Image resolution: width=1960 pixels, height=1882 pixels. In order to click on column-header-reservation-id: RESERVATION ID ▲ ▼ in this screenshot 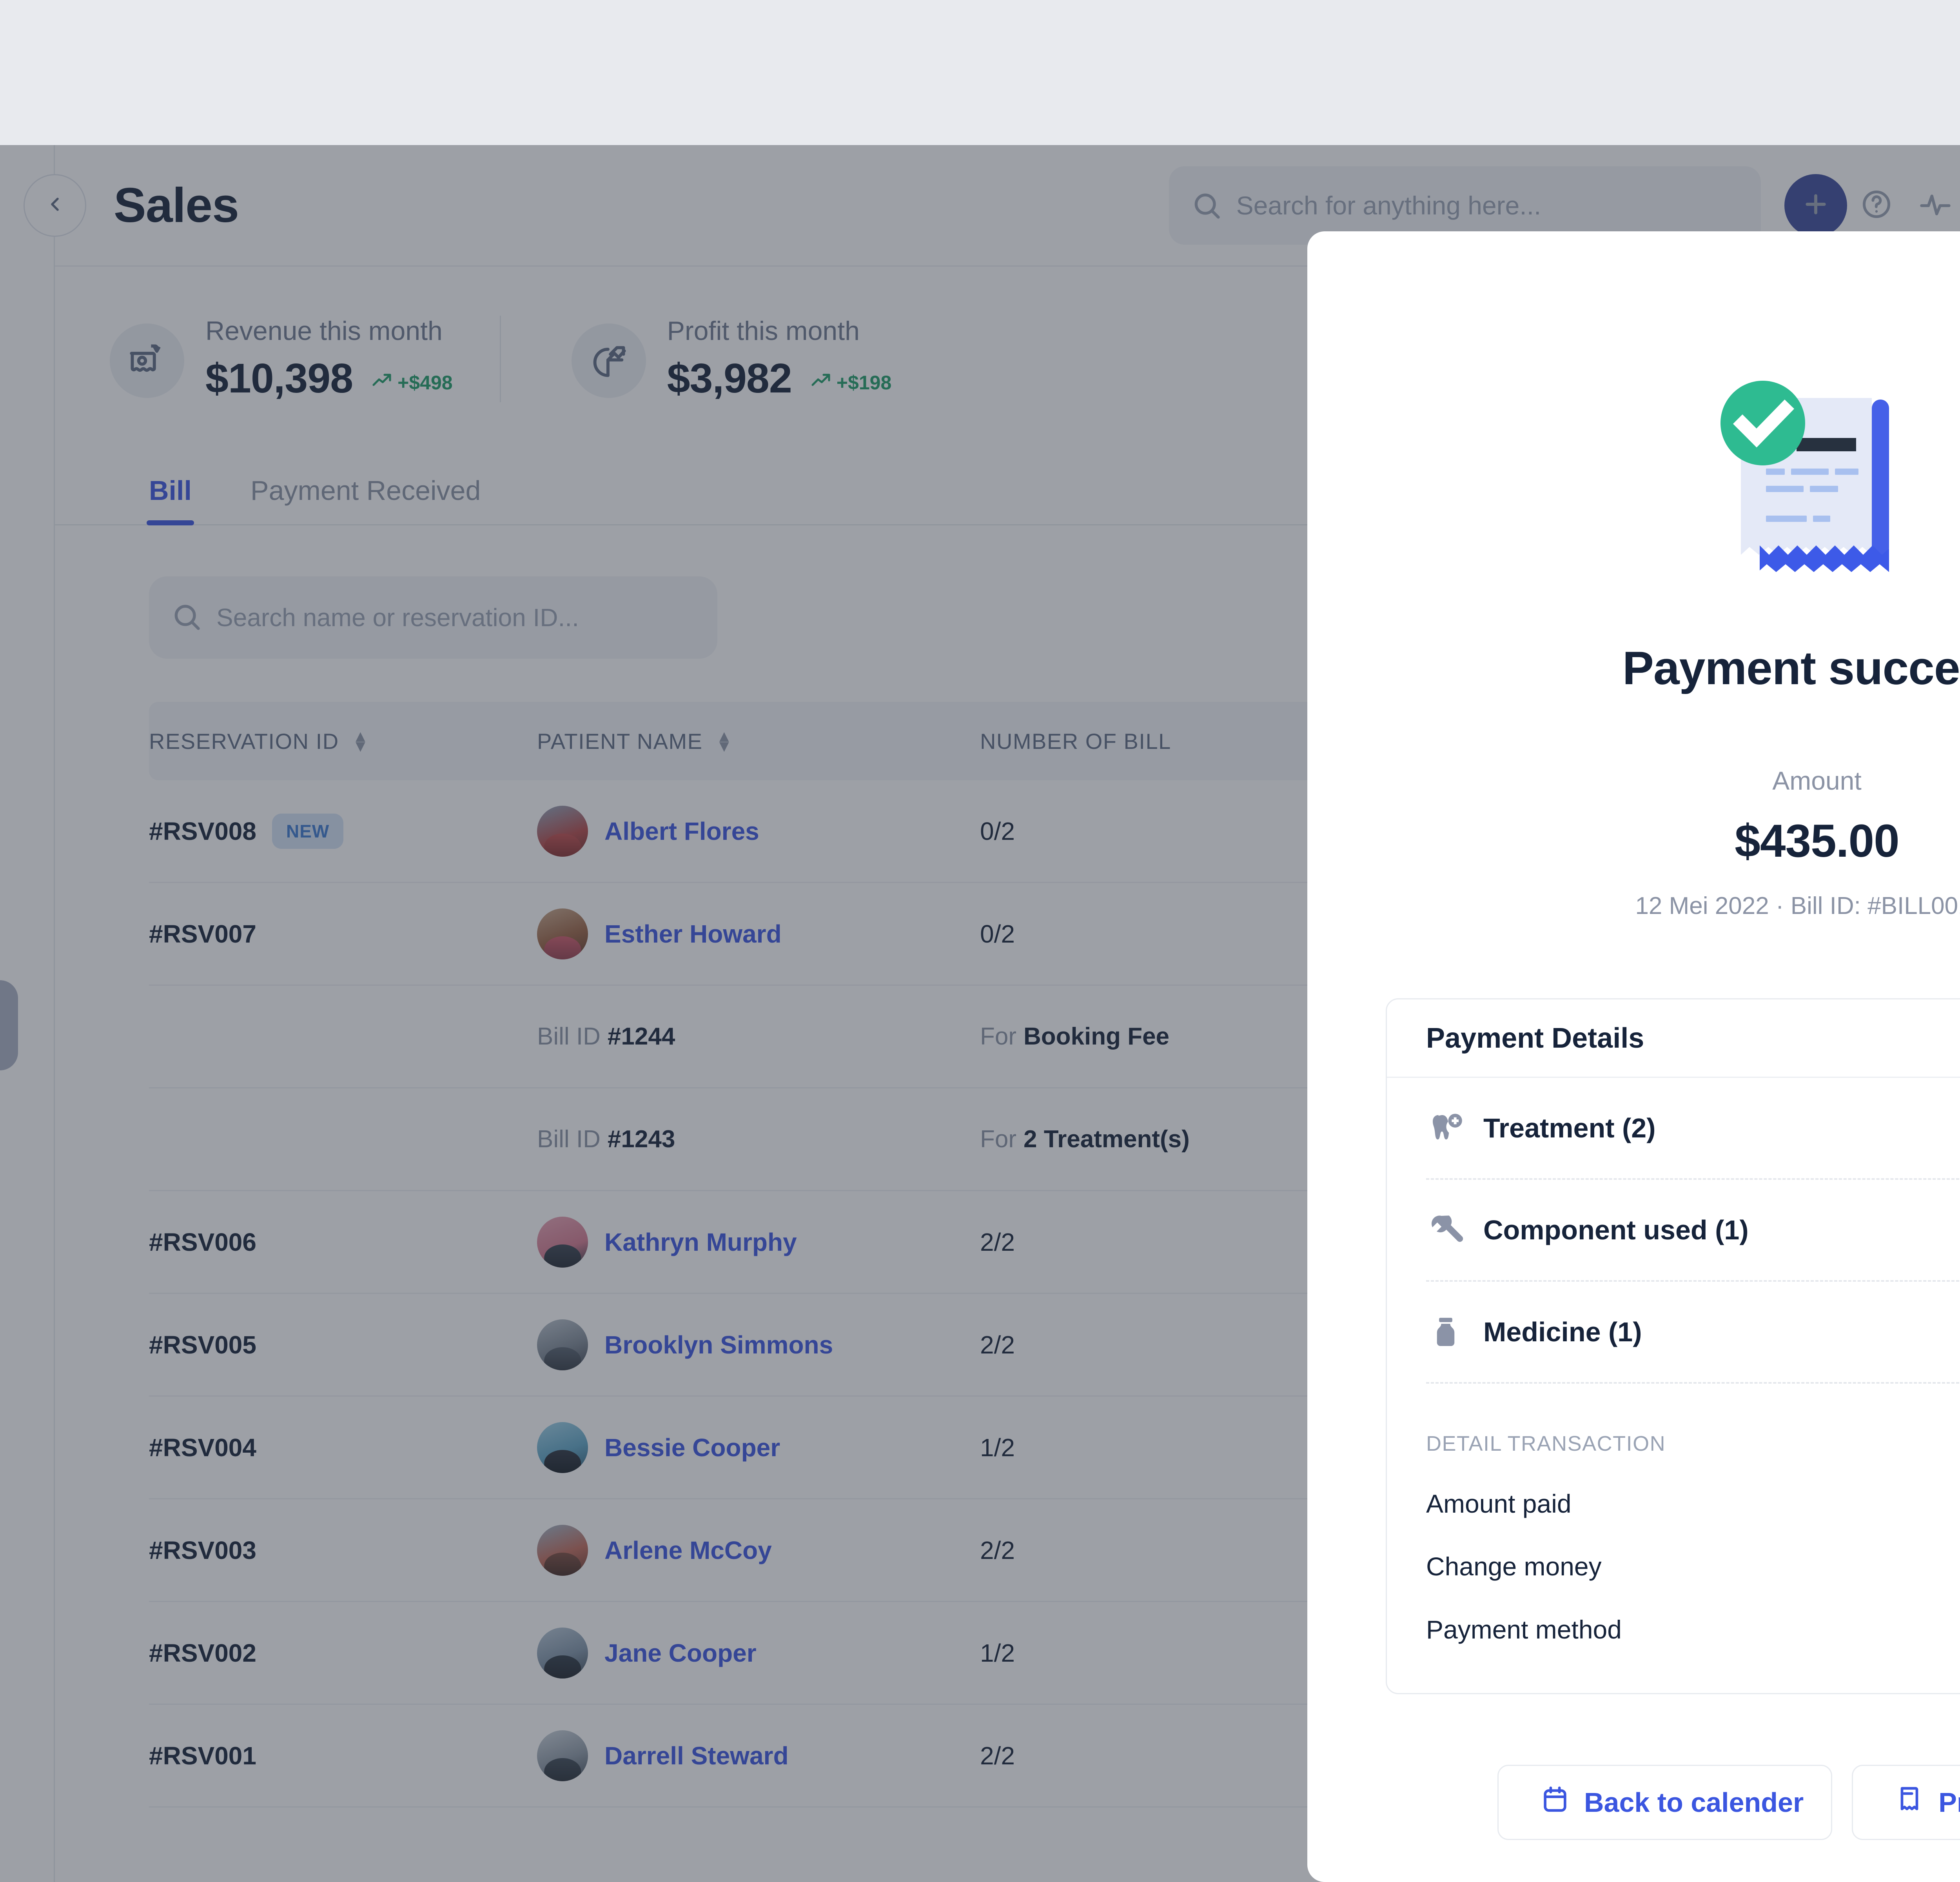, I will do `click(259, 741)`.